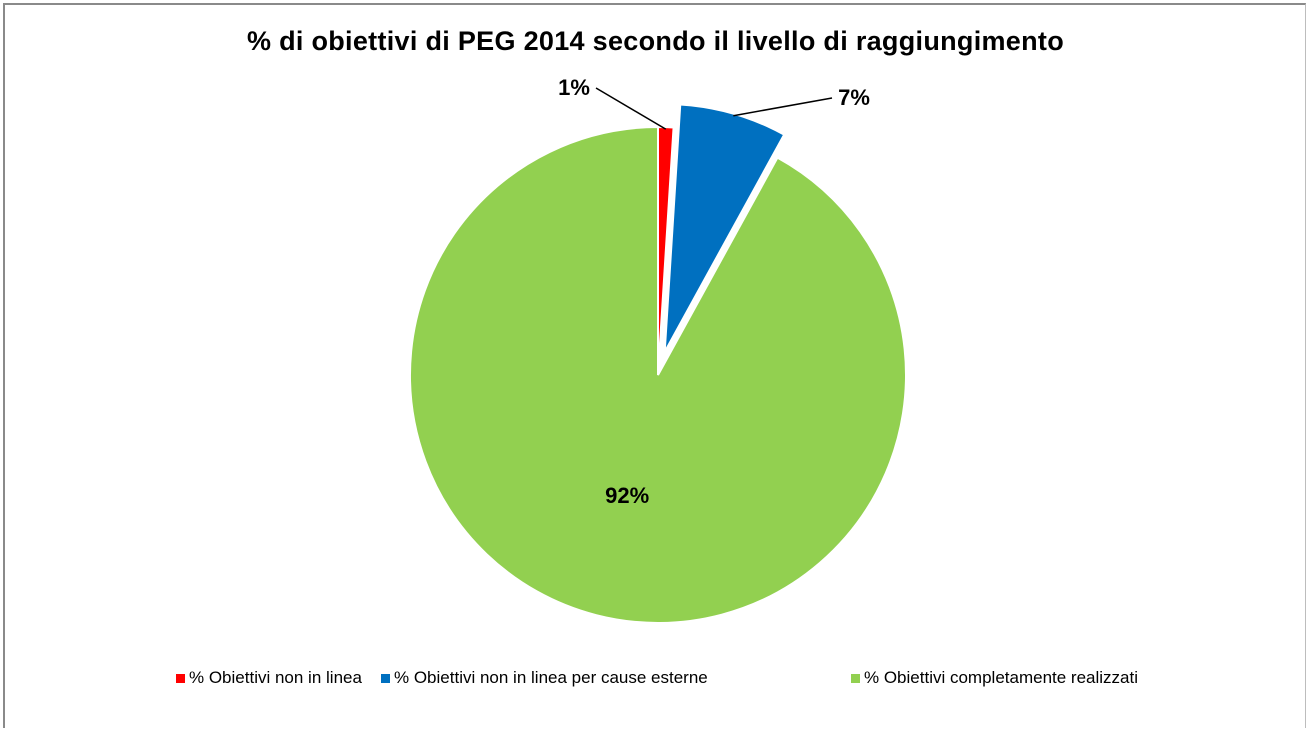 This screenshot has width=1311, height=731. What do you see at coordinates (627, 495) in the screenshot?
I see `data-label-3: 92%` at bounding box center [627, 495].